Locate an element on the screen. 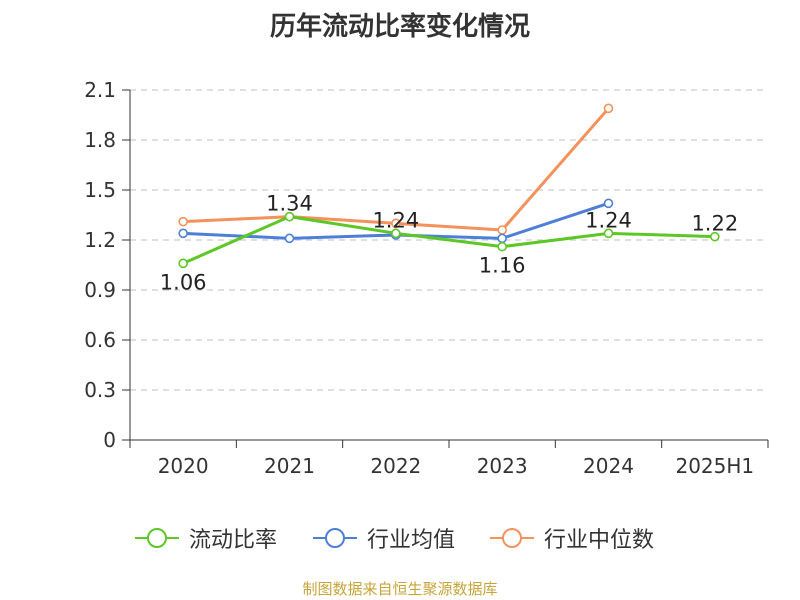 The width and height of the screenshot is (800, 600). y-tick-label: 1.8 is located at coordinates (100, 140).